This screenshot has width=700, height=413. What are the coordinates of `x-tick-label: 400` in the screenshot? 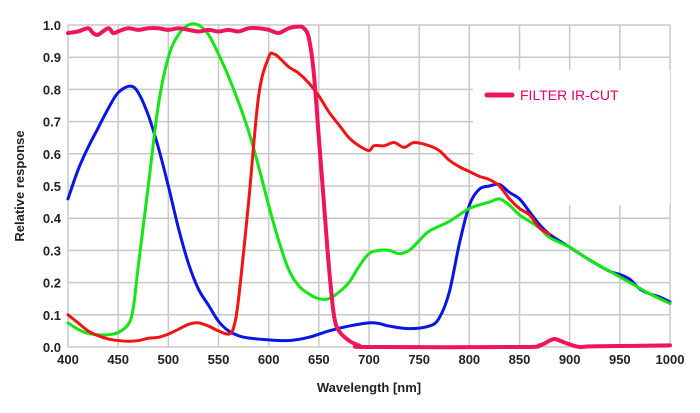 It's located at (68, 359).